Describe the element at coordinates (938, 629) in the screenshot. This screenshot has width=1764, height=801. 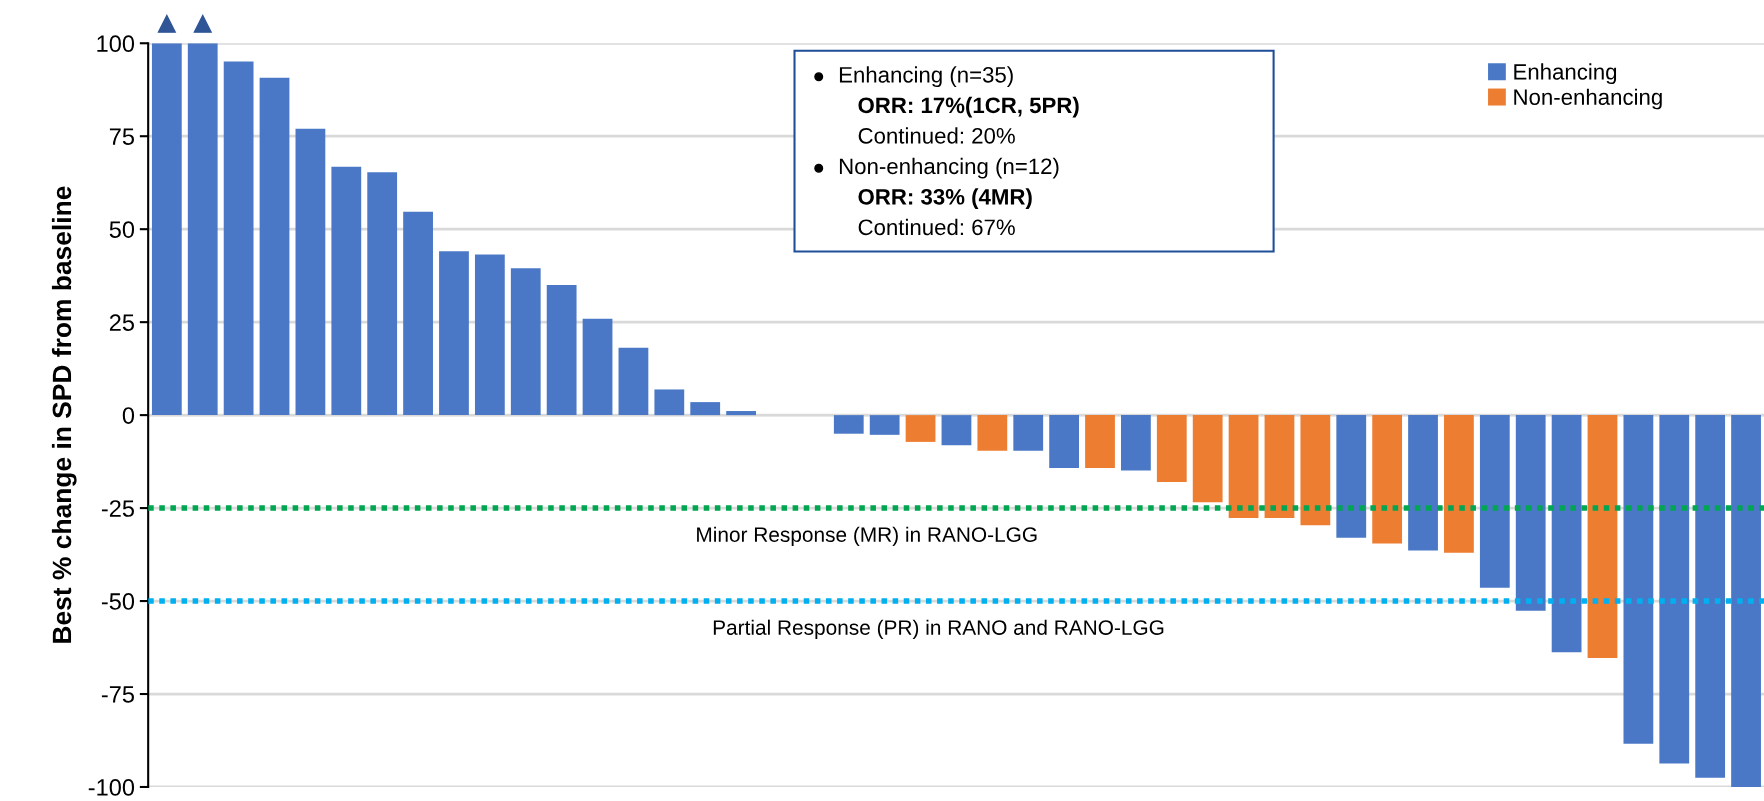
I see `ref-line-label: Partial Response (PR) in RANO and RANO-LGG` at that location.